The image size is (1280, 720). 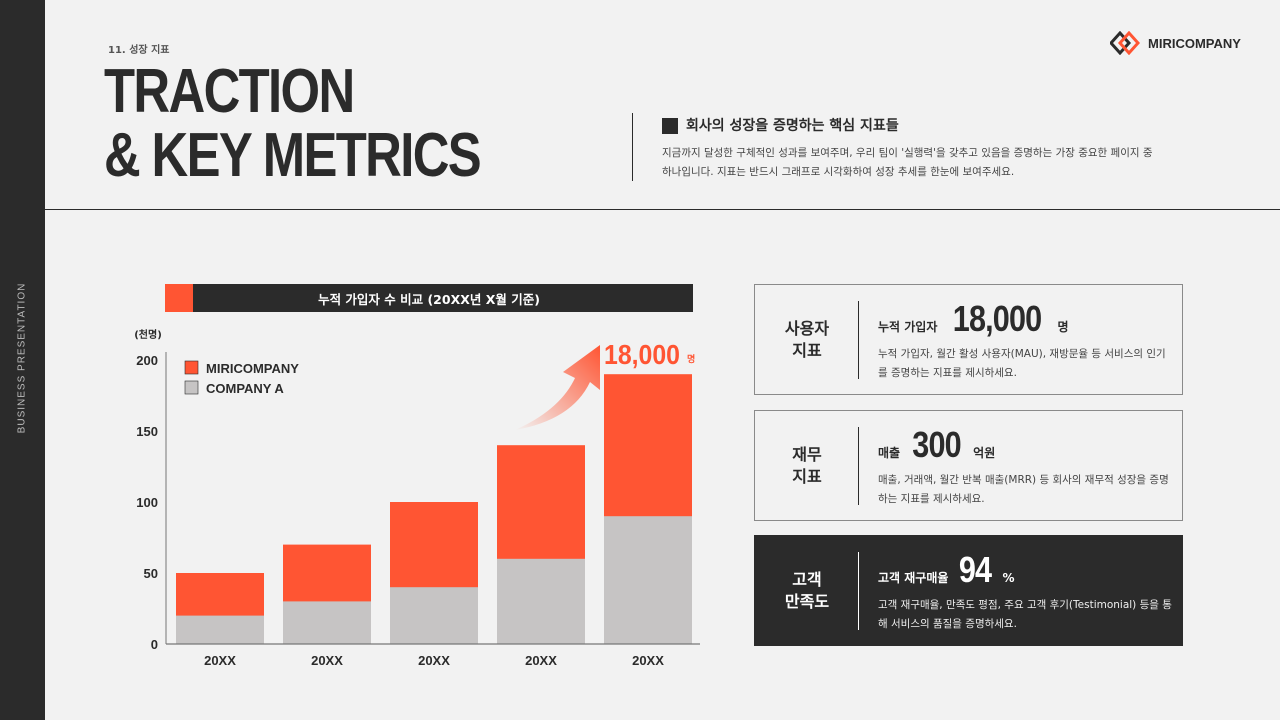 I want to click on logo: MIRICOMPANY, so click(x=1175, y=43).